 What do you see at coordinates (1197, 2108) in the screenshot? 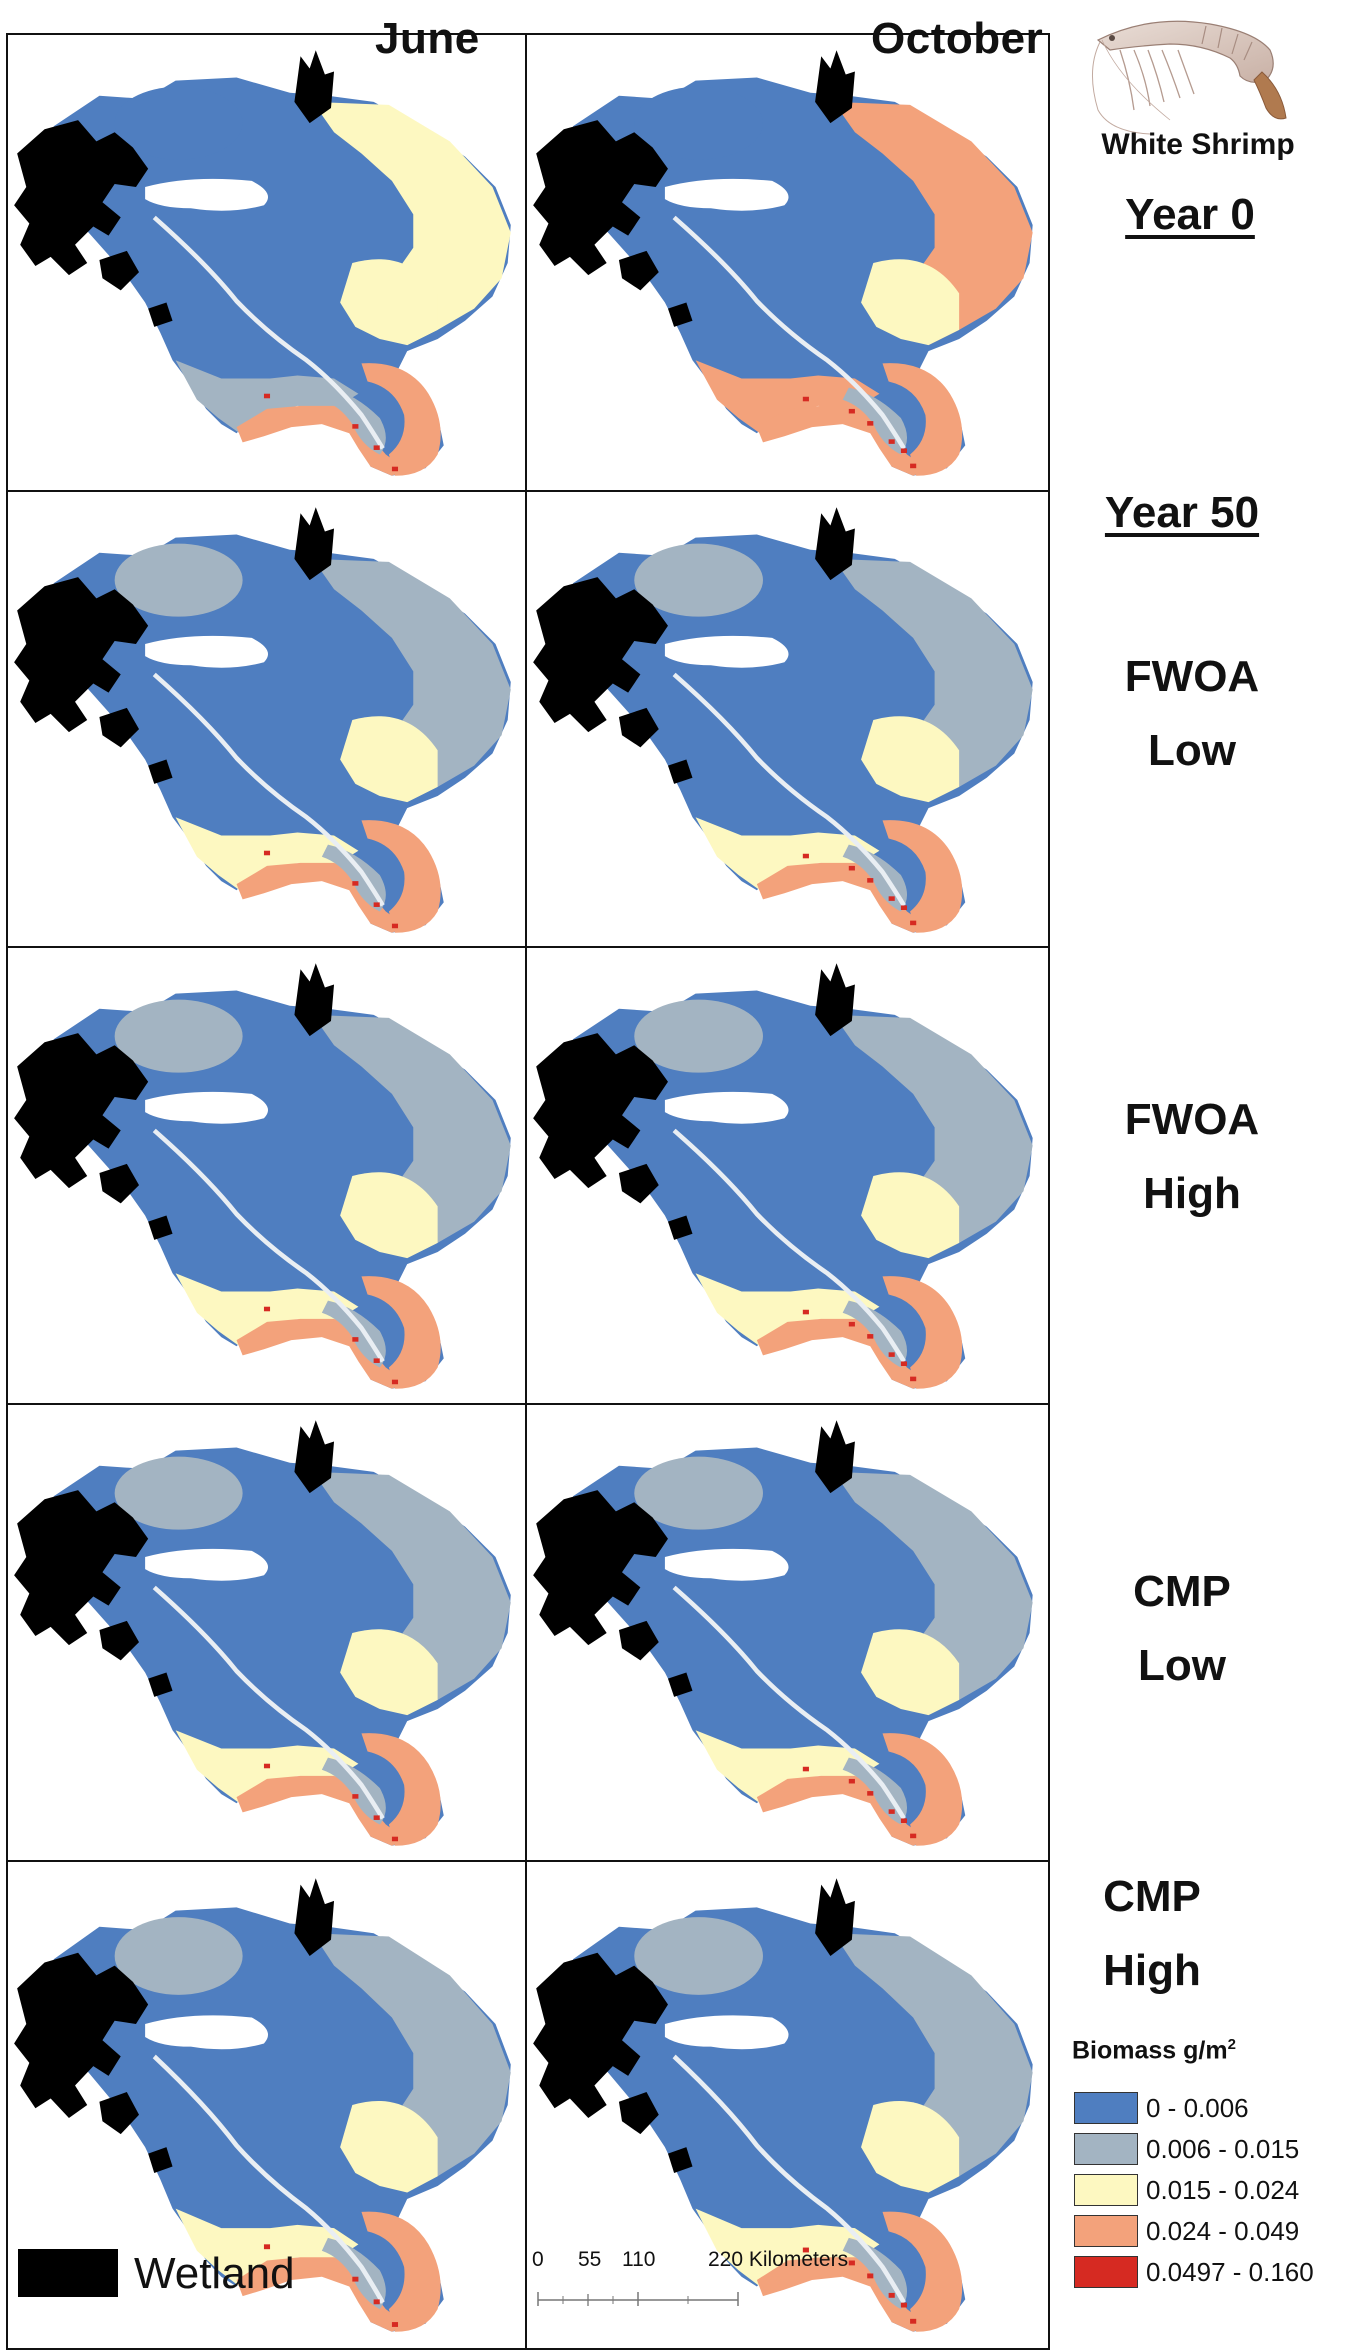
I see `legend-label: 0 - 0.006` at bounding box center [1197, 2108].